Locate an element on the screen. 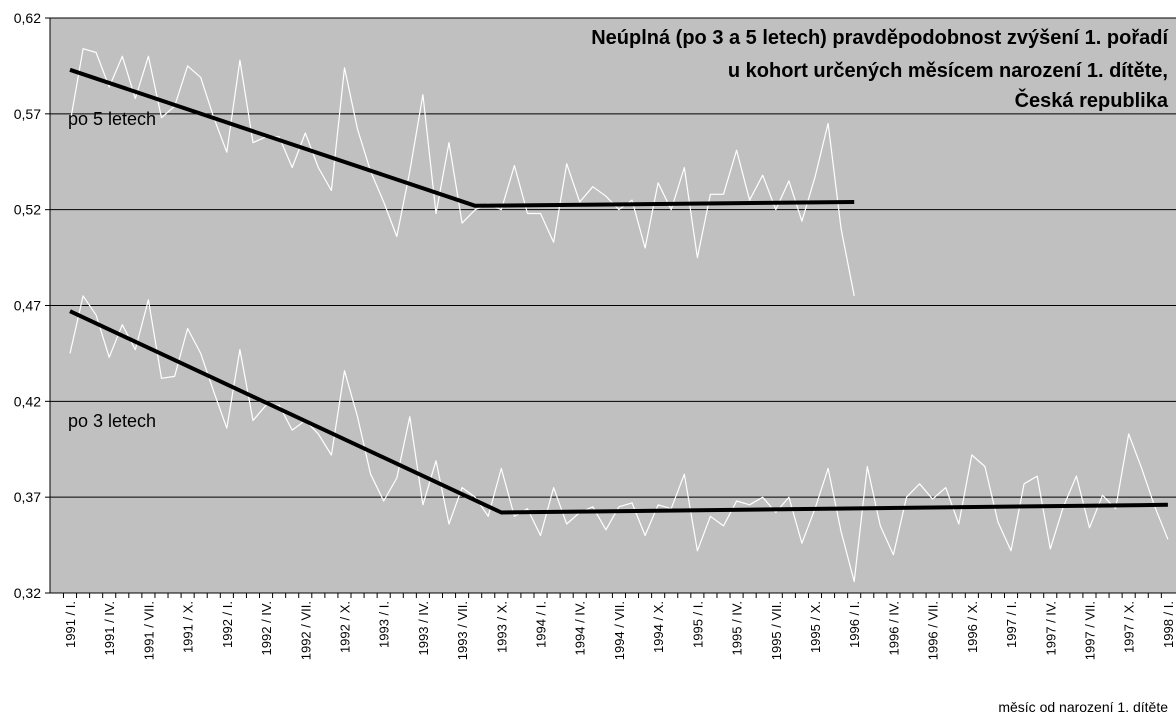 This screenshot has width=1176, height=718. y-tick-label: 0,32 is located at coordinates (27, 593).